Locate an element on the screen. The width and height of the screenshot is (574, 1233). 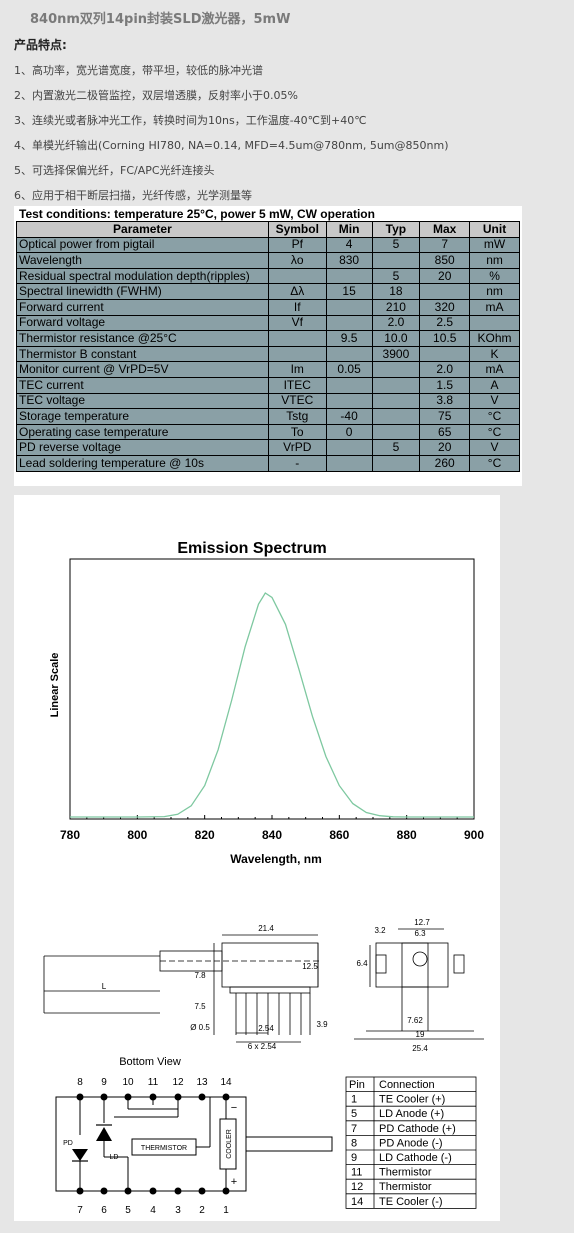
chart-series-line is located at coordinates (272, 705).